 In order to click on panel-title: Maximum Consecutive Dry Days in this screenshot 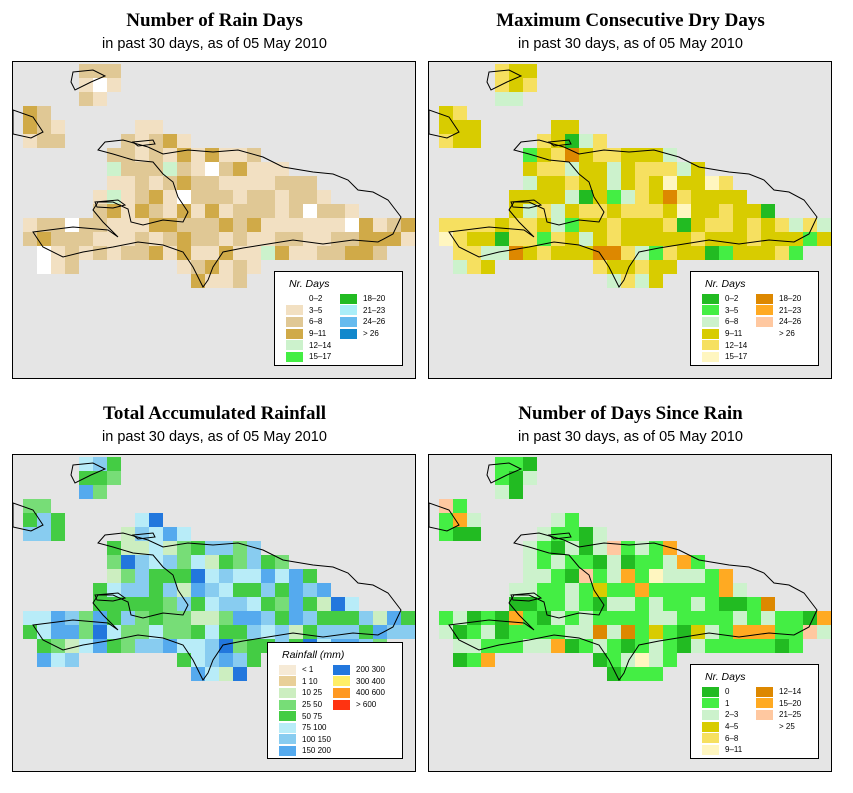, I will do `click(630, 20)`.